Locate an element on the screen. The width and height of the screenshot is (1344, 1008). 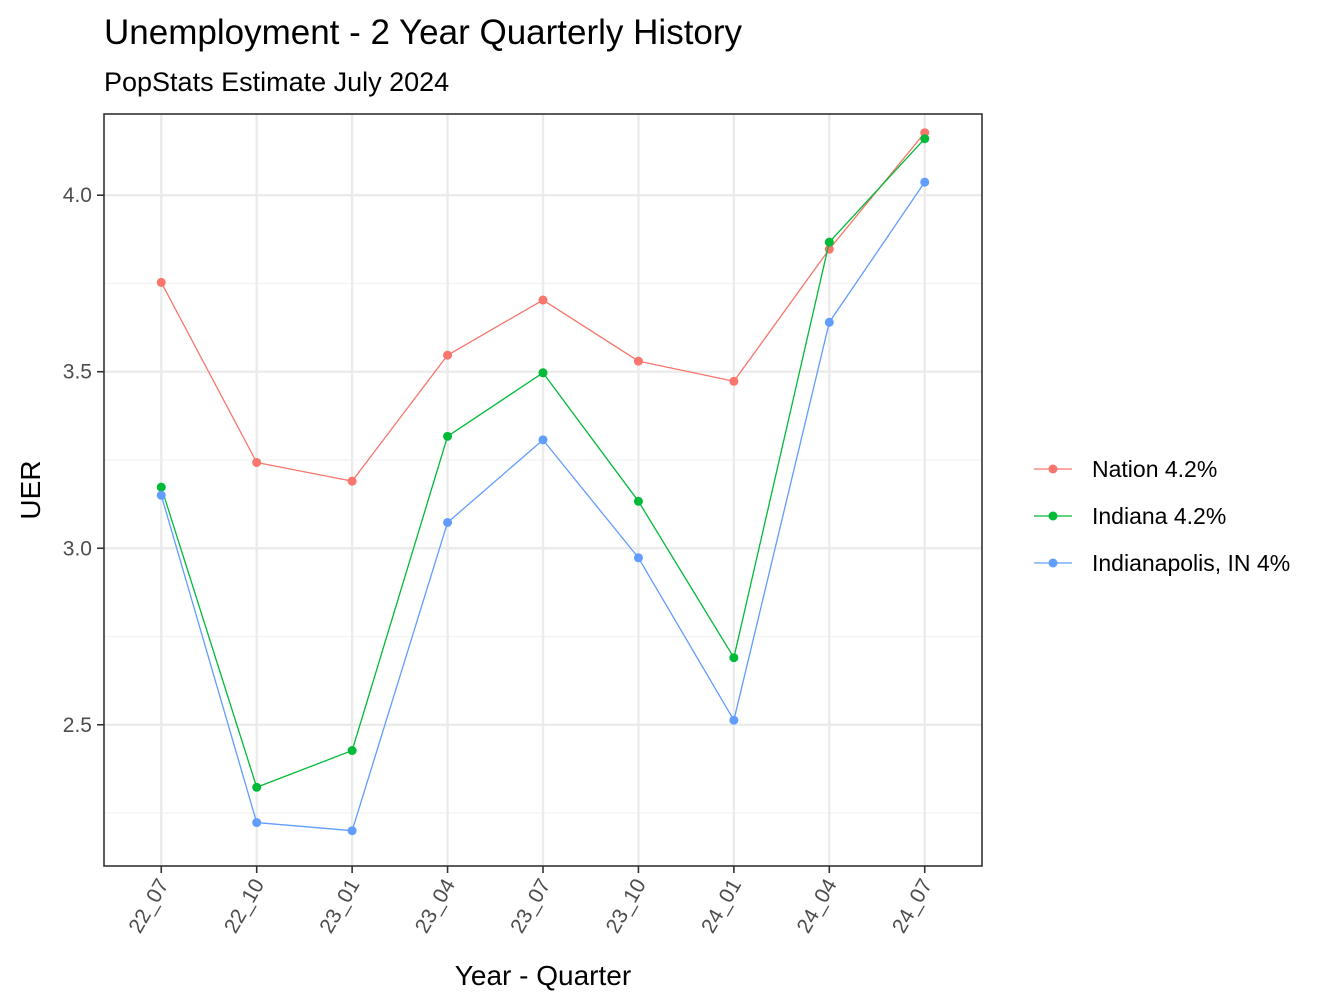
x-tick-label: 24_07 is located at coordinates (912, 906).